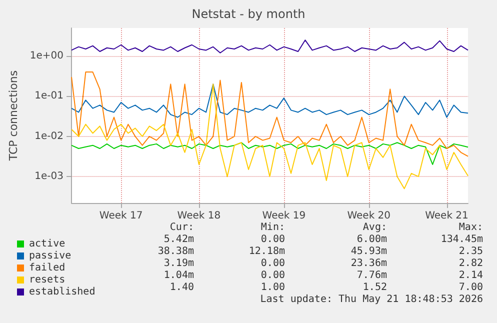  What do you see at coordinates (13, 116) in the screenshot?
I see `y-axis-title: TCP connections` at bounding box center [13, 116].